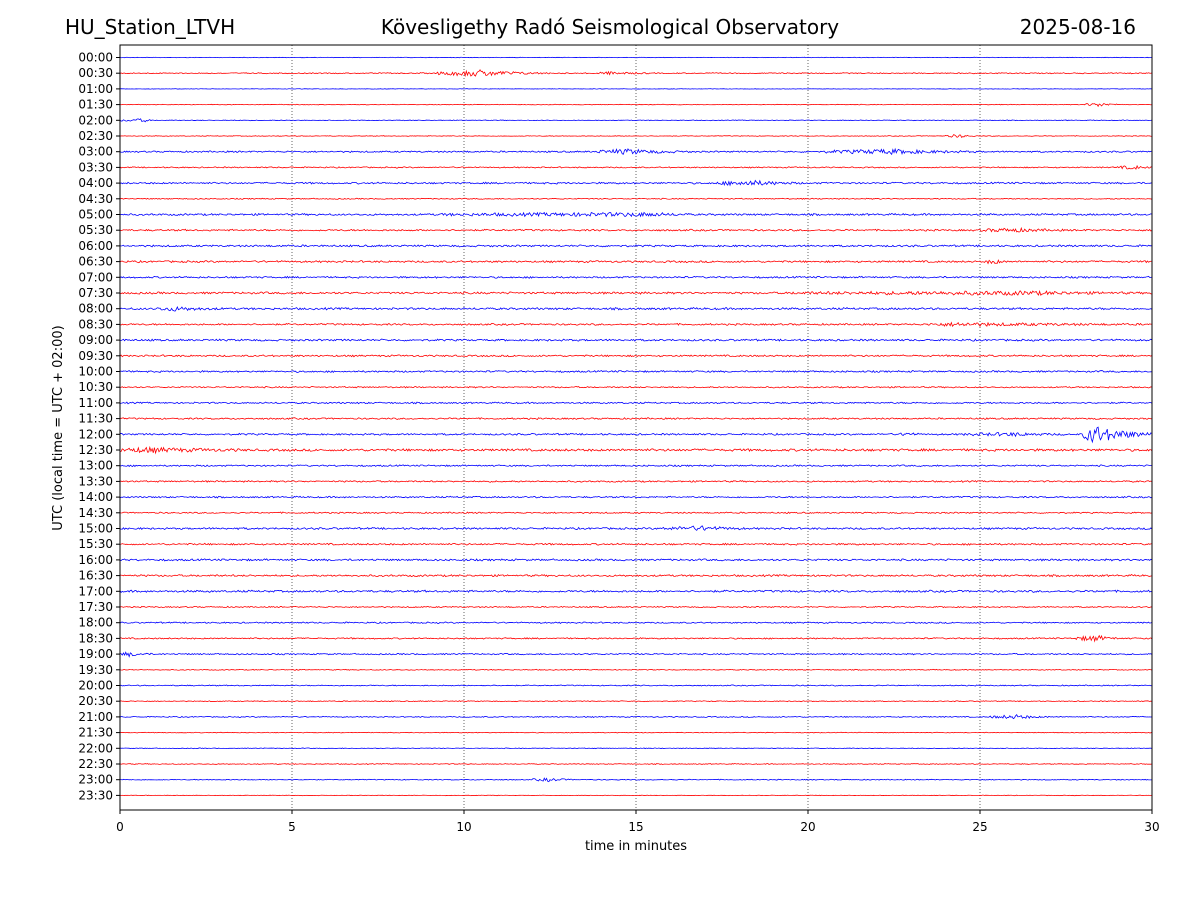 Image resolution: width=1200 pixels, height=900 pixels. Describe the element at coordinates (95, 73) in the screenshot. I see `y-tick-label: 00:30` at that location.